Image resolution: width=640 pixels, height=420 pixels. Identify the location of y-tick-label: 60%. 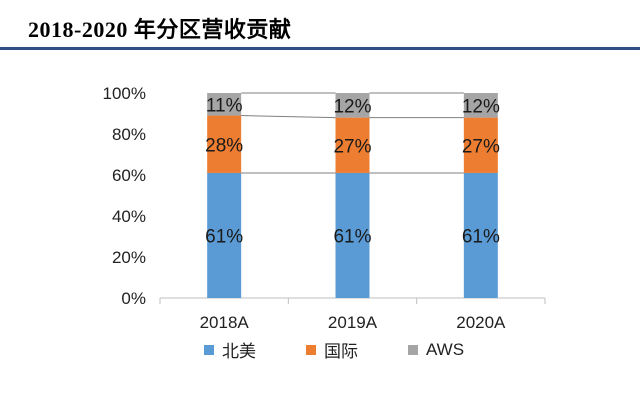
(129, 175).